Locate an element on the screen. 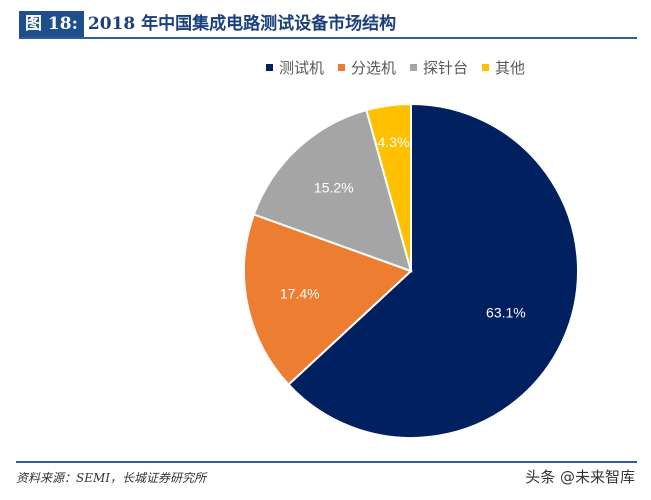 The width and height of the screenshot is (651, 500). slice-value-label: 63.1% is located at coordinates (506, 312).